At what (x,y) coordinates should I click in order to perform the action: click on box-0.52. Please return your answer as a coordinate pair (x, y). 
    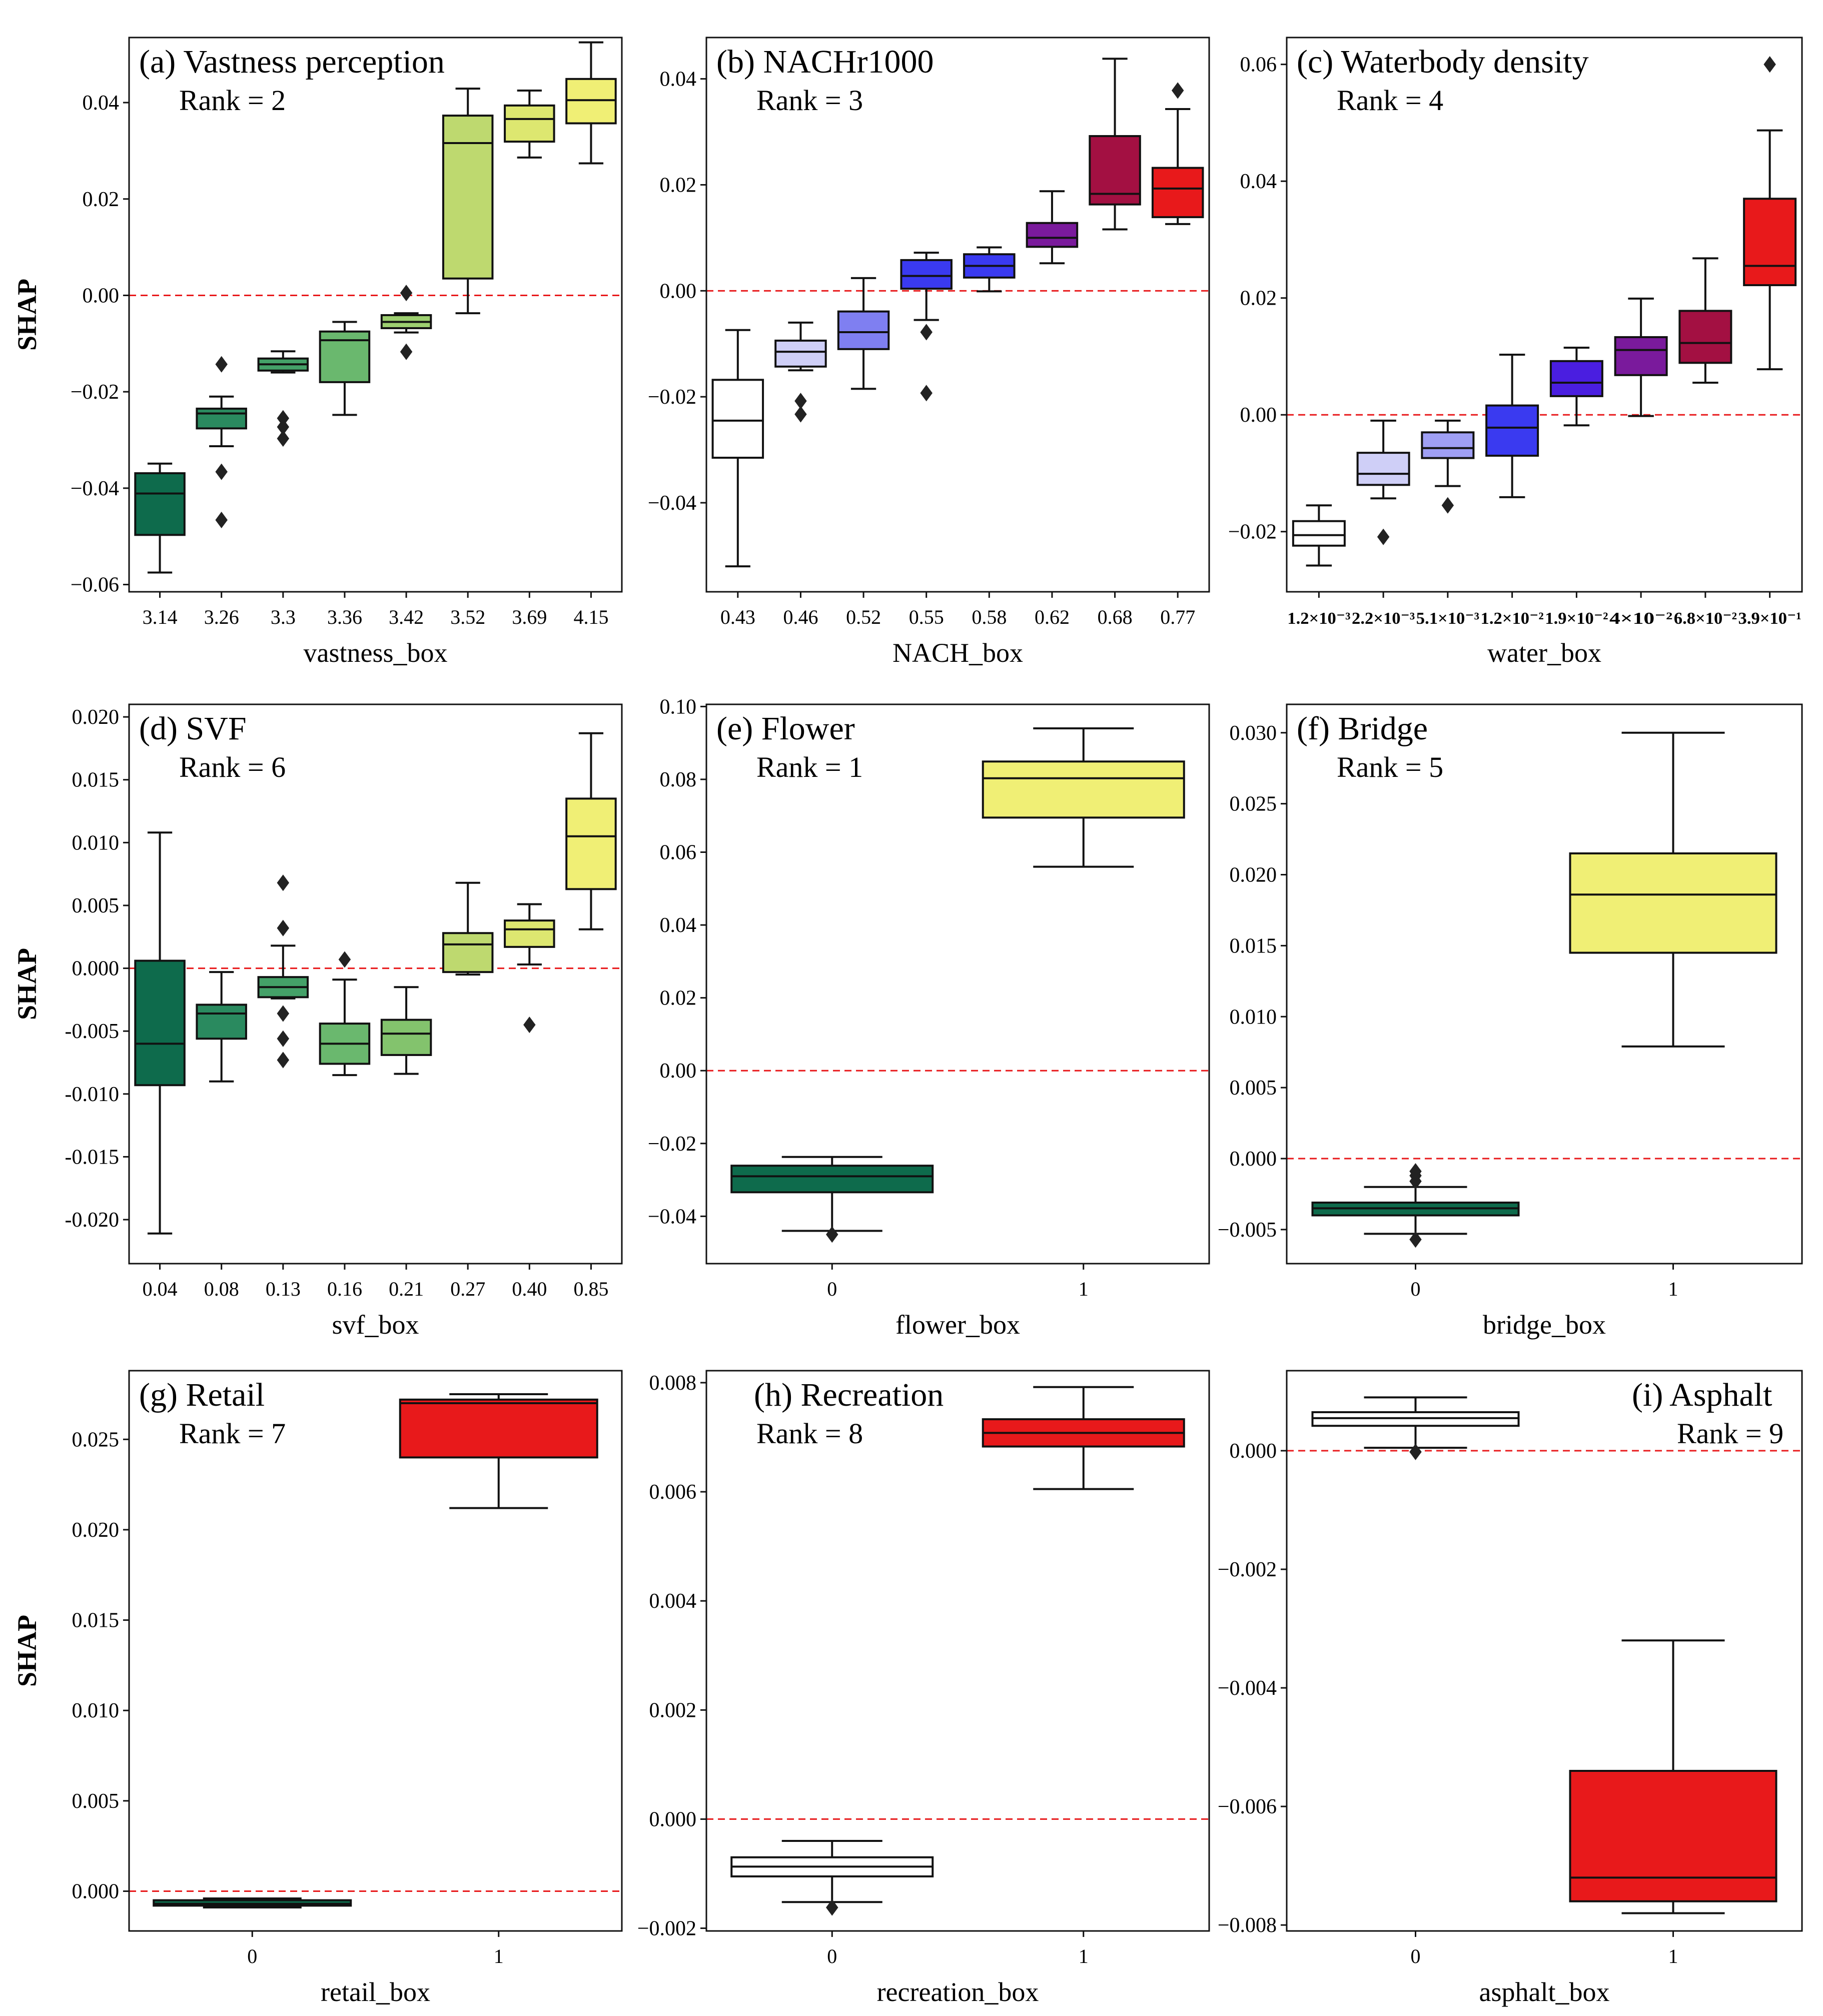
    Looking at the image, I should click on (864, 334).